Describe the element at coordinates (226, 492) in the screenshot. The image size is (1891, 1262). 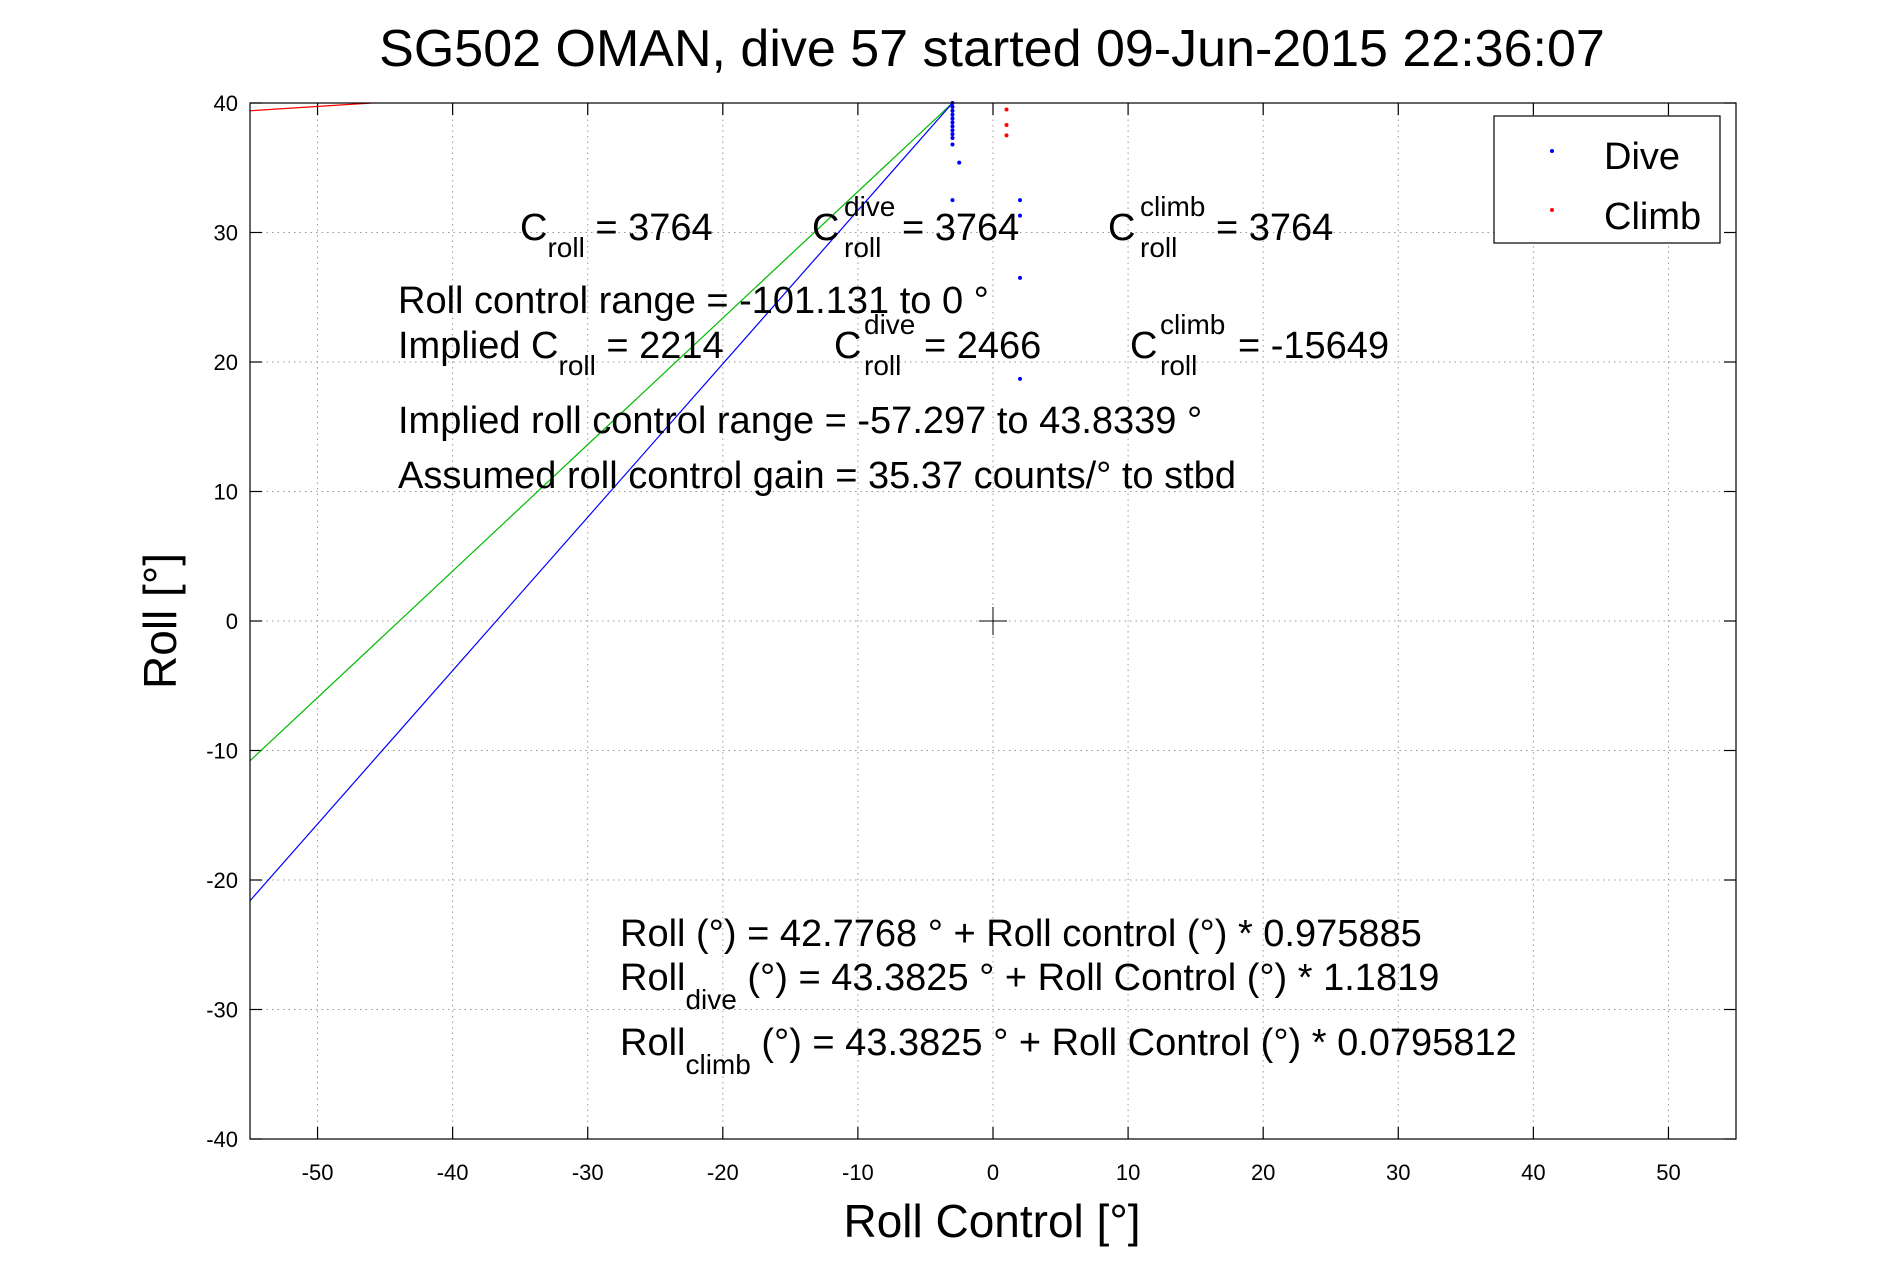
I see `y-tick-label: 10` at that location.